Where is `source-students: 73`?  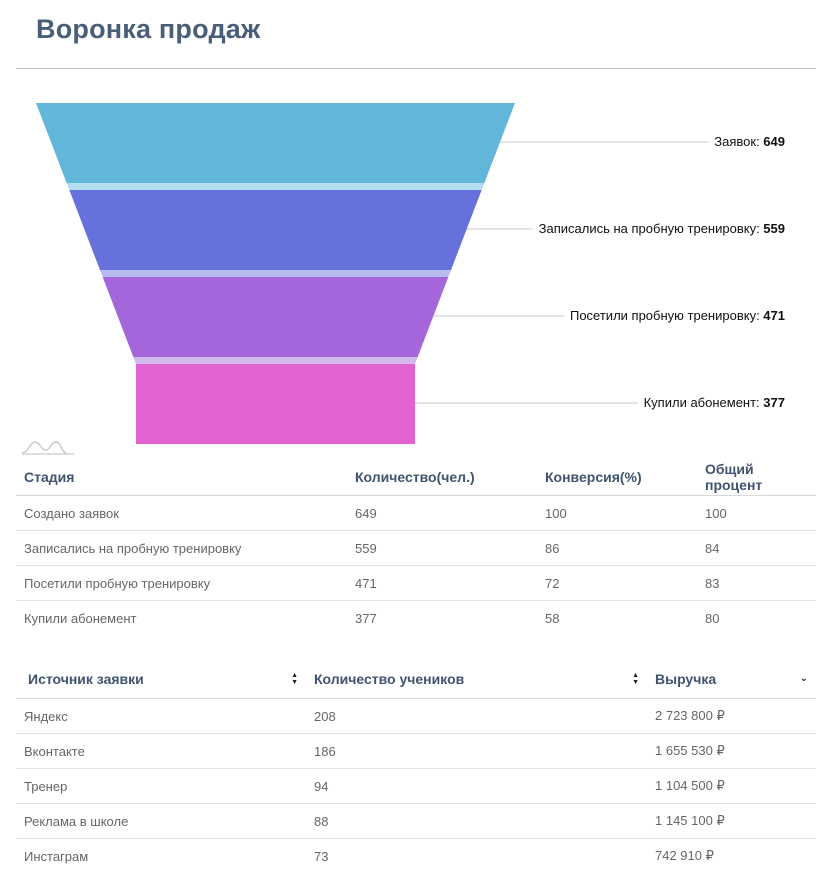 source-students: 73 is located at coordinates (321, 856).